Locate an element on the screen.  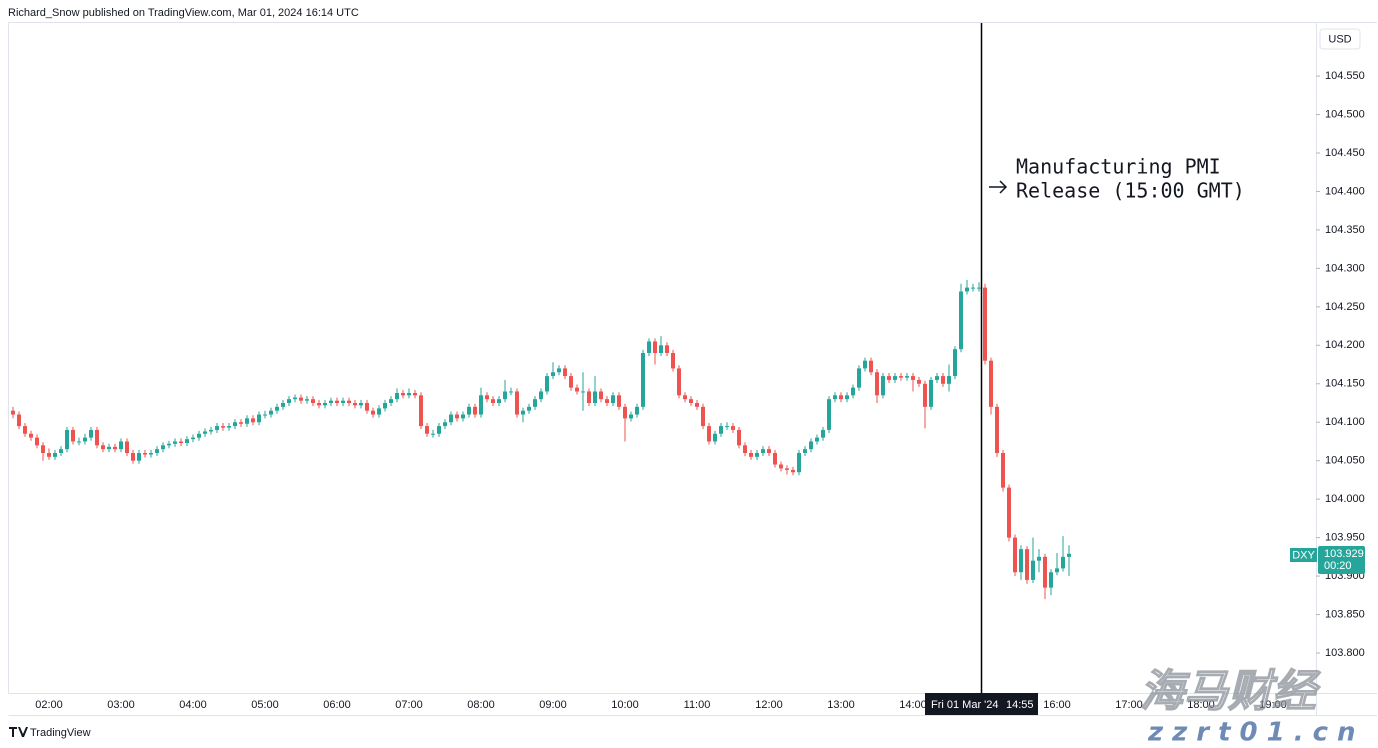
crosshair-time: 14:55 is located at coordinates (1020, 705).